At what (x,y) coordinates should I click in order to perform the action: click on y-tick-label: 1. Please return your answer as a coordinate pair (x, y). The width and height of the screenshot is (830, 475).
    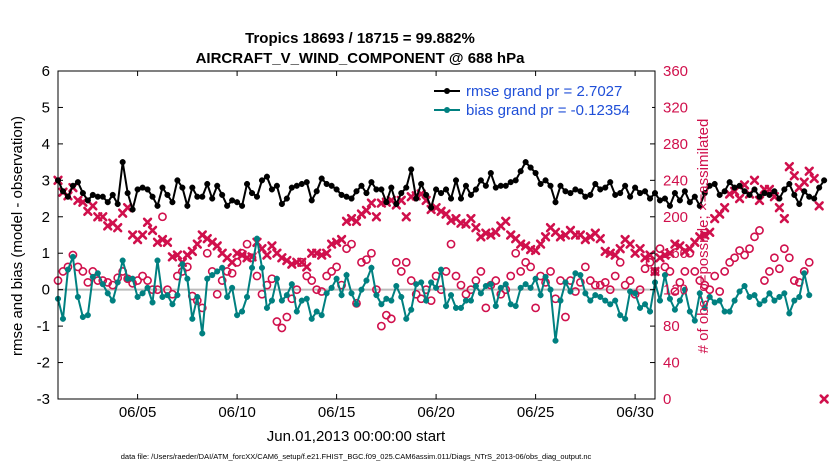
    Looking at the image, I should click on (46, 253).